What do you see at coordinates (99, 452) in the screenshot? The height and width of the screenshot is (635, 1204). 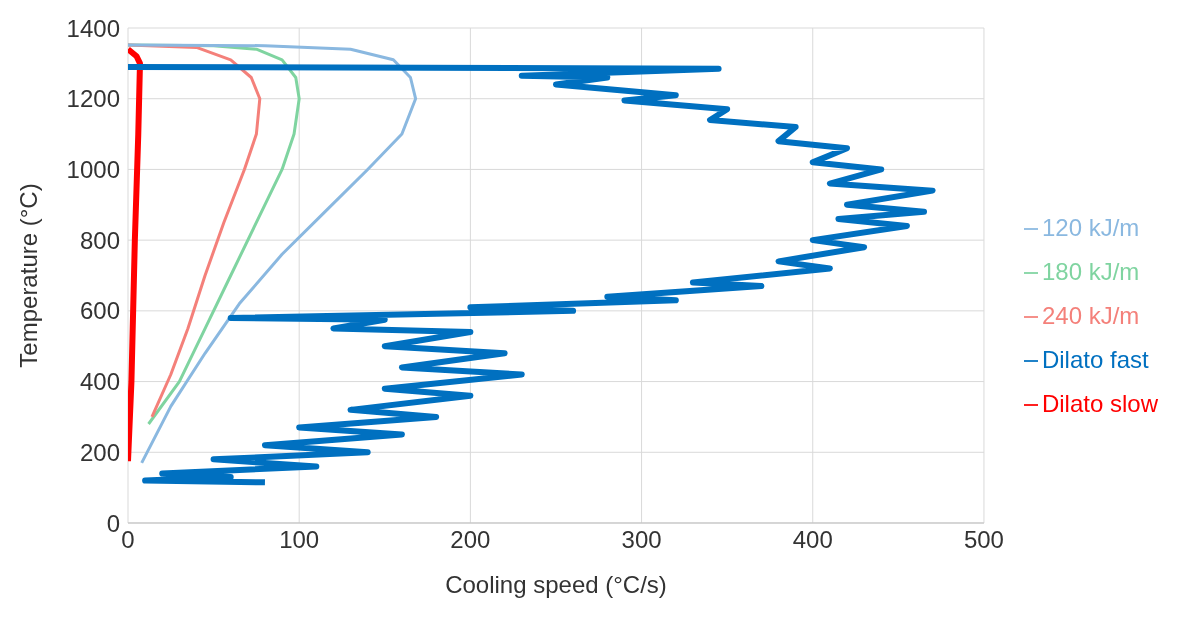 I see `y-tick-label: 200` at bounding box center [99, 452].